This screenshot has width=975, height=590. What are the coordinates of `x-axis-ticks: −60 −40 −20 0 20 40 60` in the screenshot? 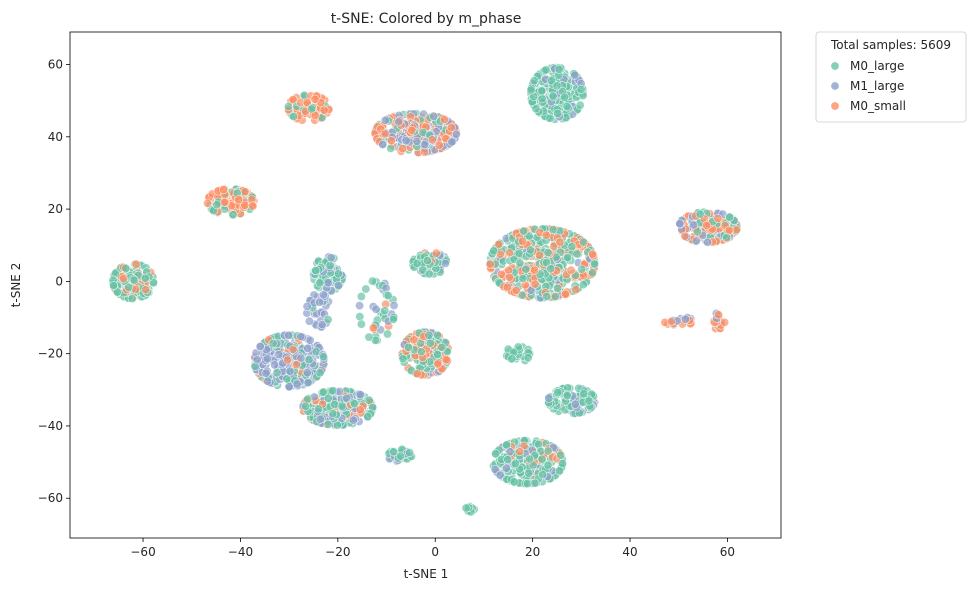 It's located at (432, 548).